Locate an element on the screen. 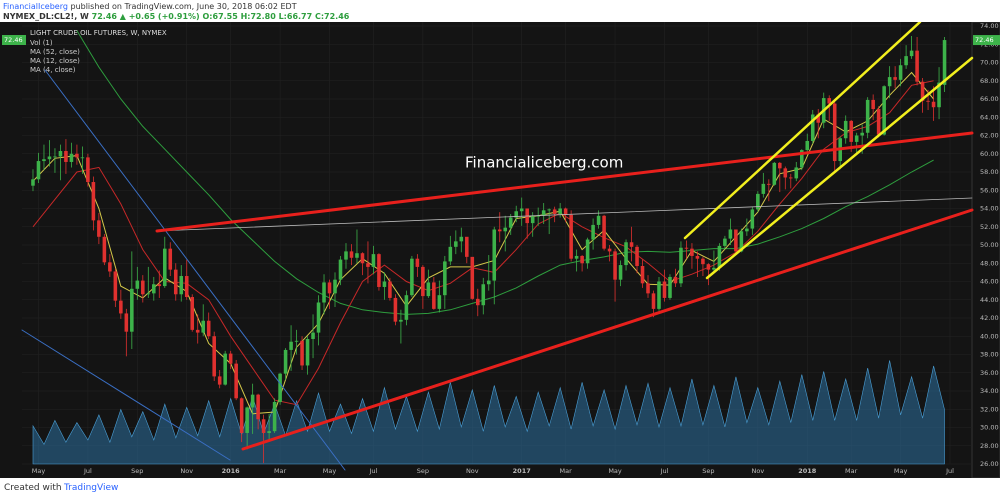 The image size is (1000, 498). x-tick-label: May is located at coordinates (39, 471).